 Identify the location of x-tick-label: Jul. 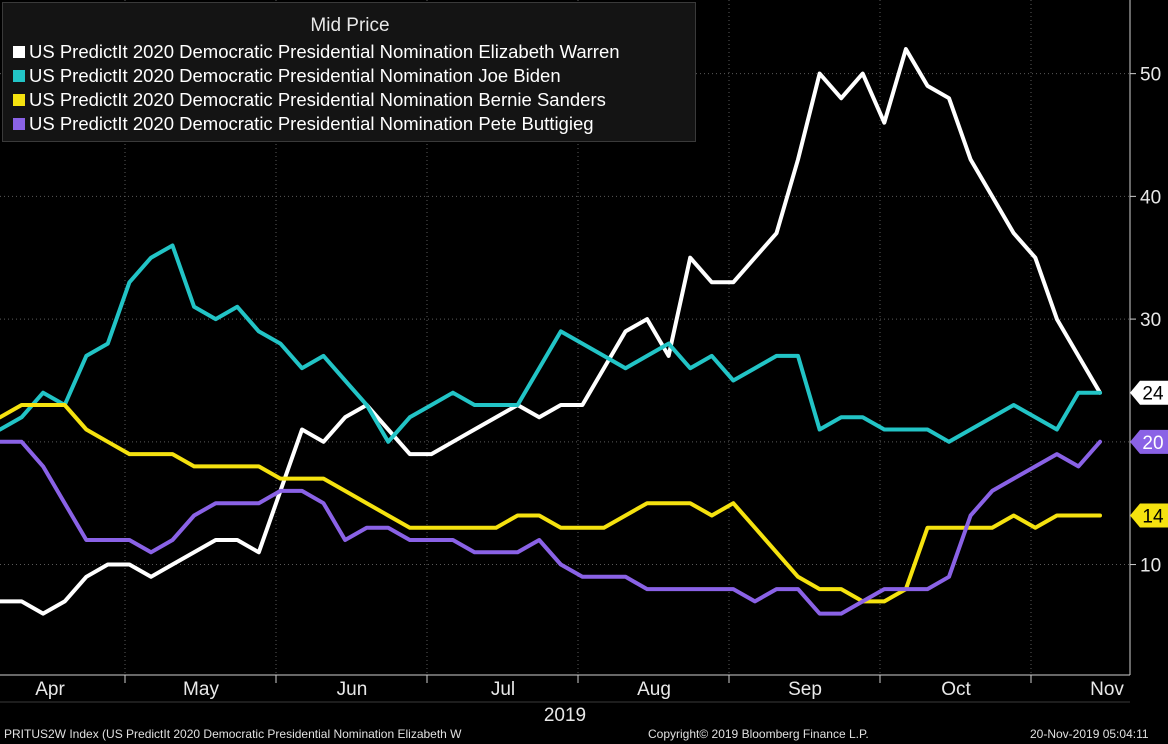
(503, 689).